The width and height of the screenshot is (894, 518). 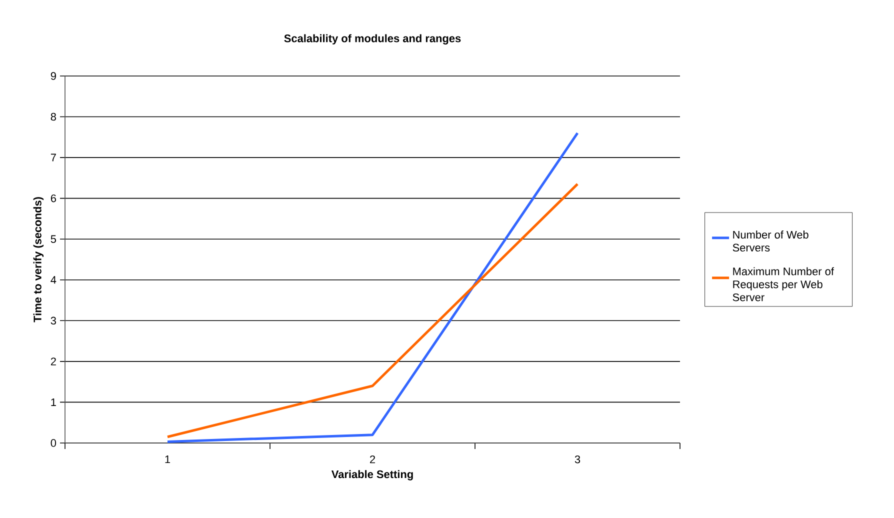 What do you see at coordinates (770, 241) in the screenshot?
I see `legend-label: Number of Web Servers` at bounding box center [770, 241].